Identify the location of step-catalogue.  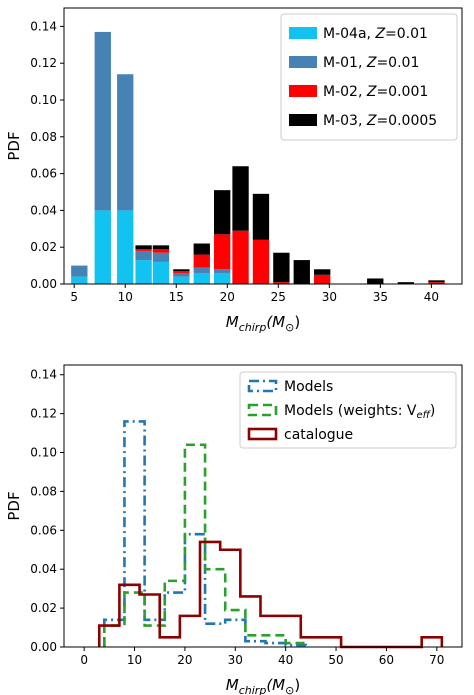
(270, 594).